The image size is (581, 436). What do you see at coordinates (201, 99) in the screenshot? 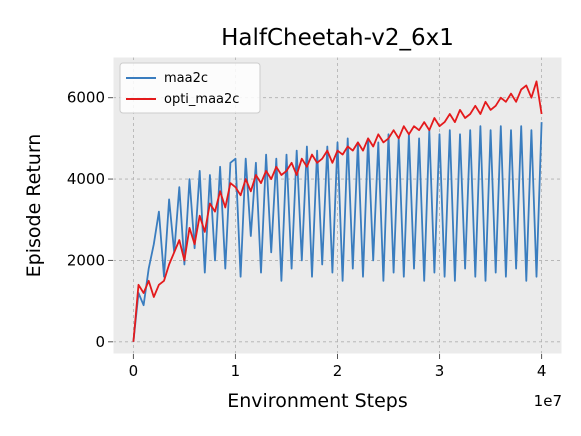
I see `legend-label-opti-maa2c: opti_maa2c` at bounding box center [201, 99].